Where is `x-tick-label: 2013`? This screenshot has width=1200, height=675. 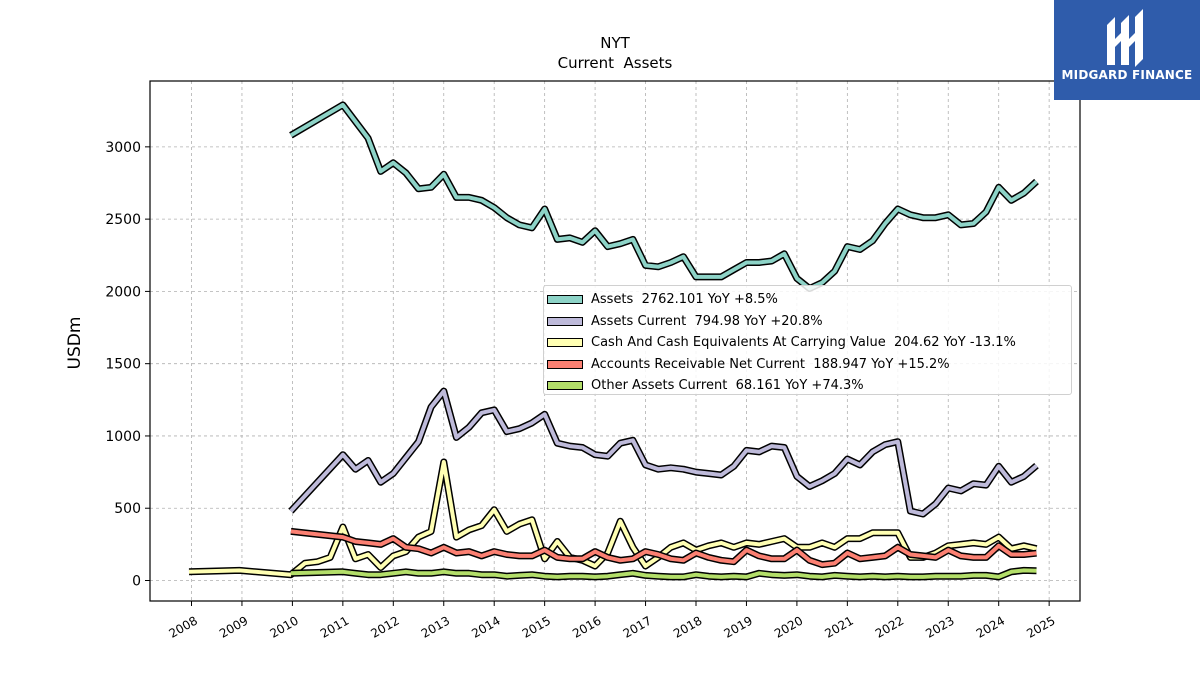 x-tick-label: 2013 is located at coordinates (435, 626).